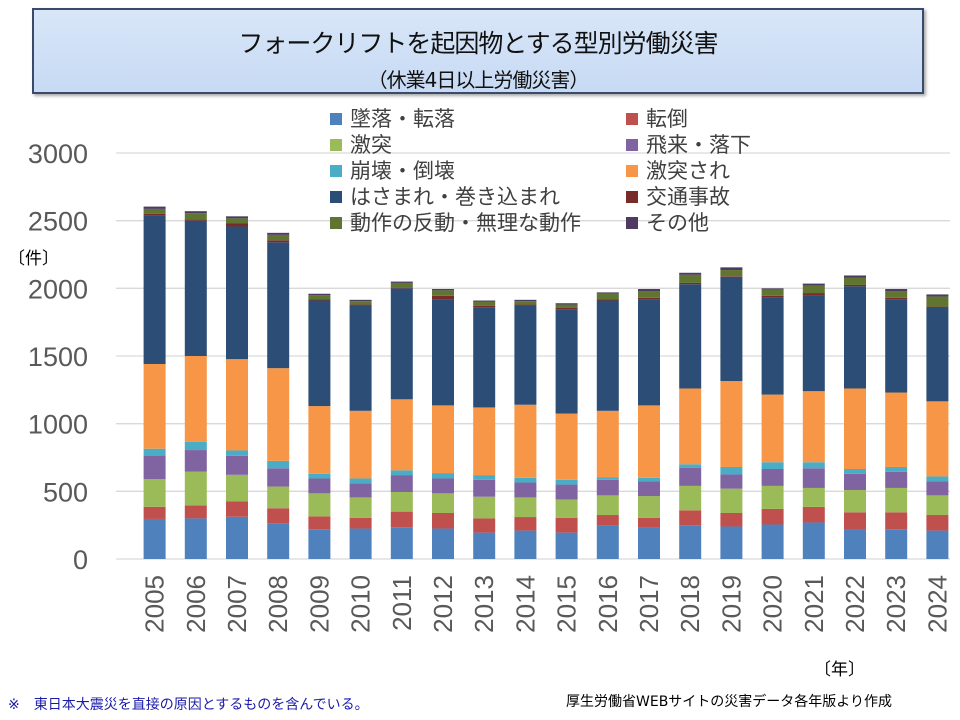 Image resolution: width=960 pixels, height=720 pixels. I want to click on legend-label: 交通事故, so click(688, 197).